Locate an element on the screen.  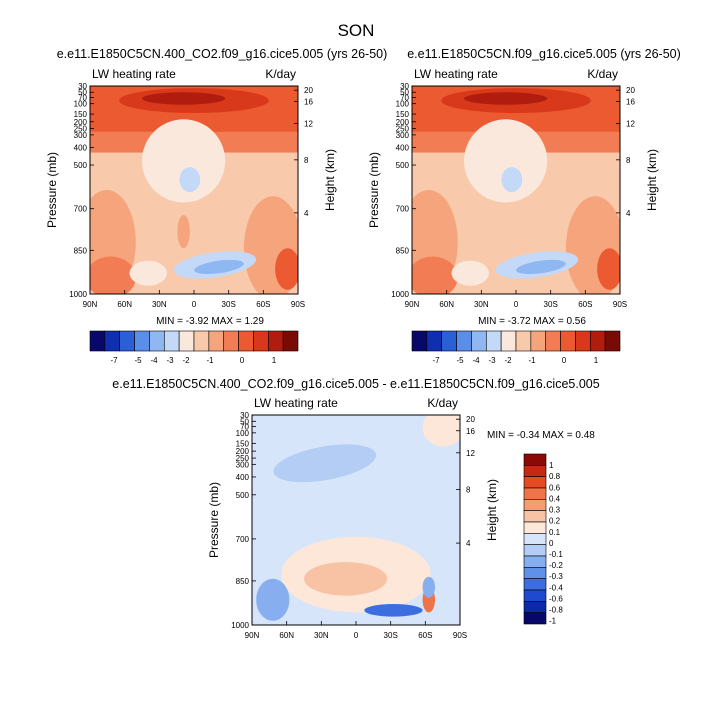
field-north-surface-negative is located at coordinates (273, 599).